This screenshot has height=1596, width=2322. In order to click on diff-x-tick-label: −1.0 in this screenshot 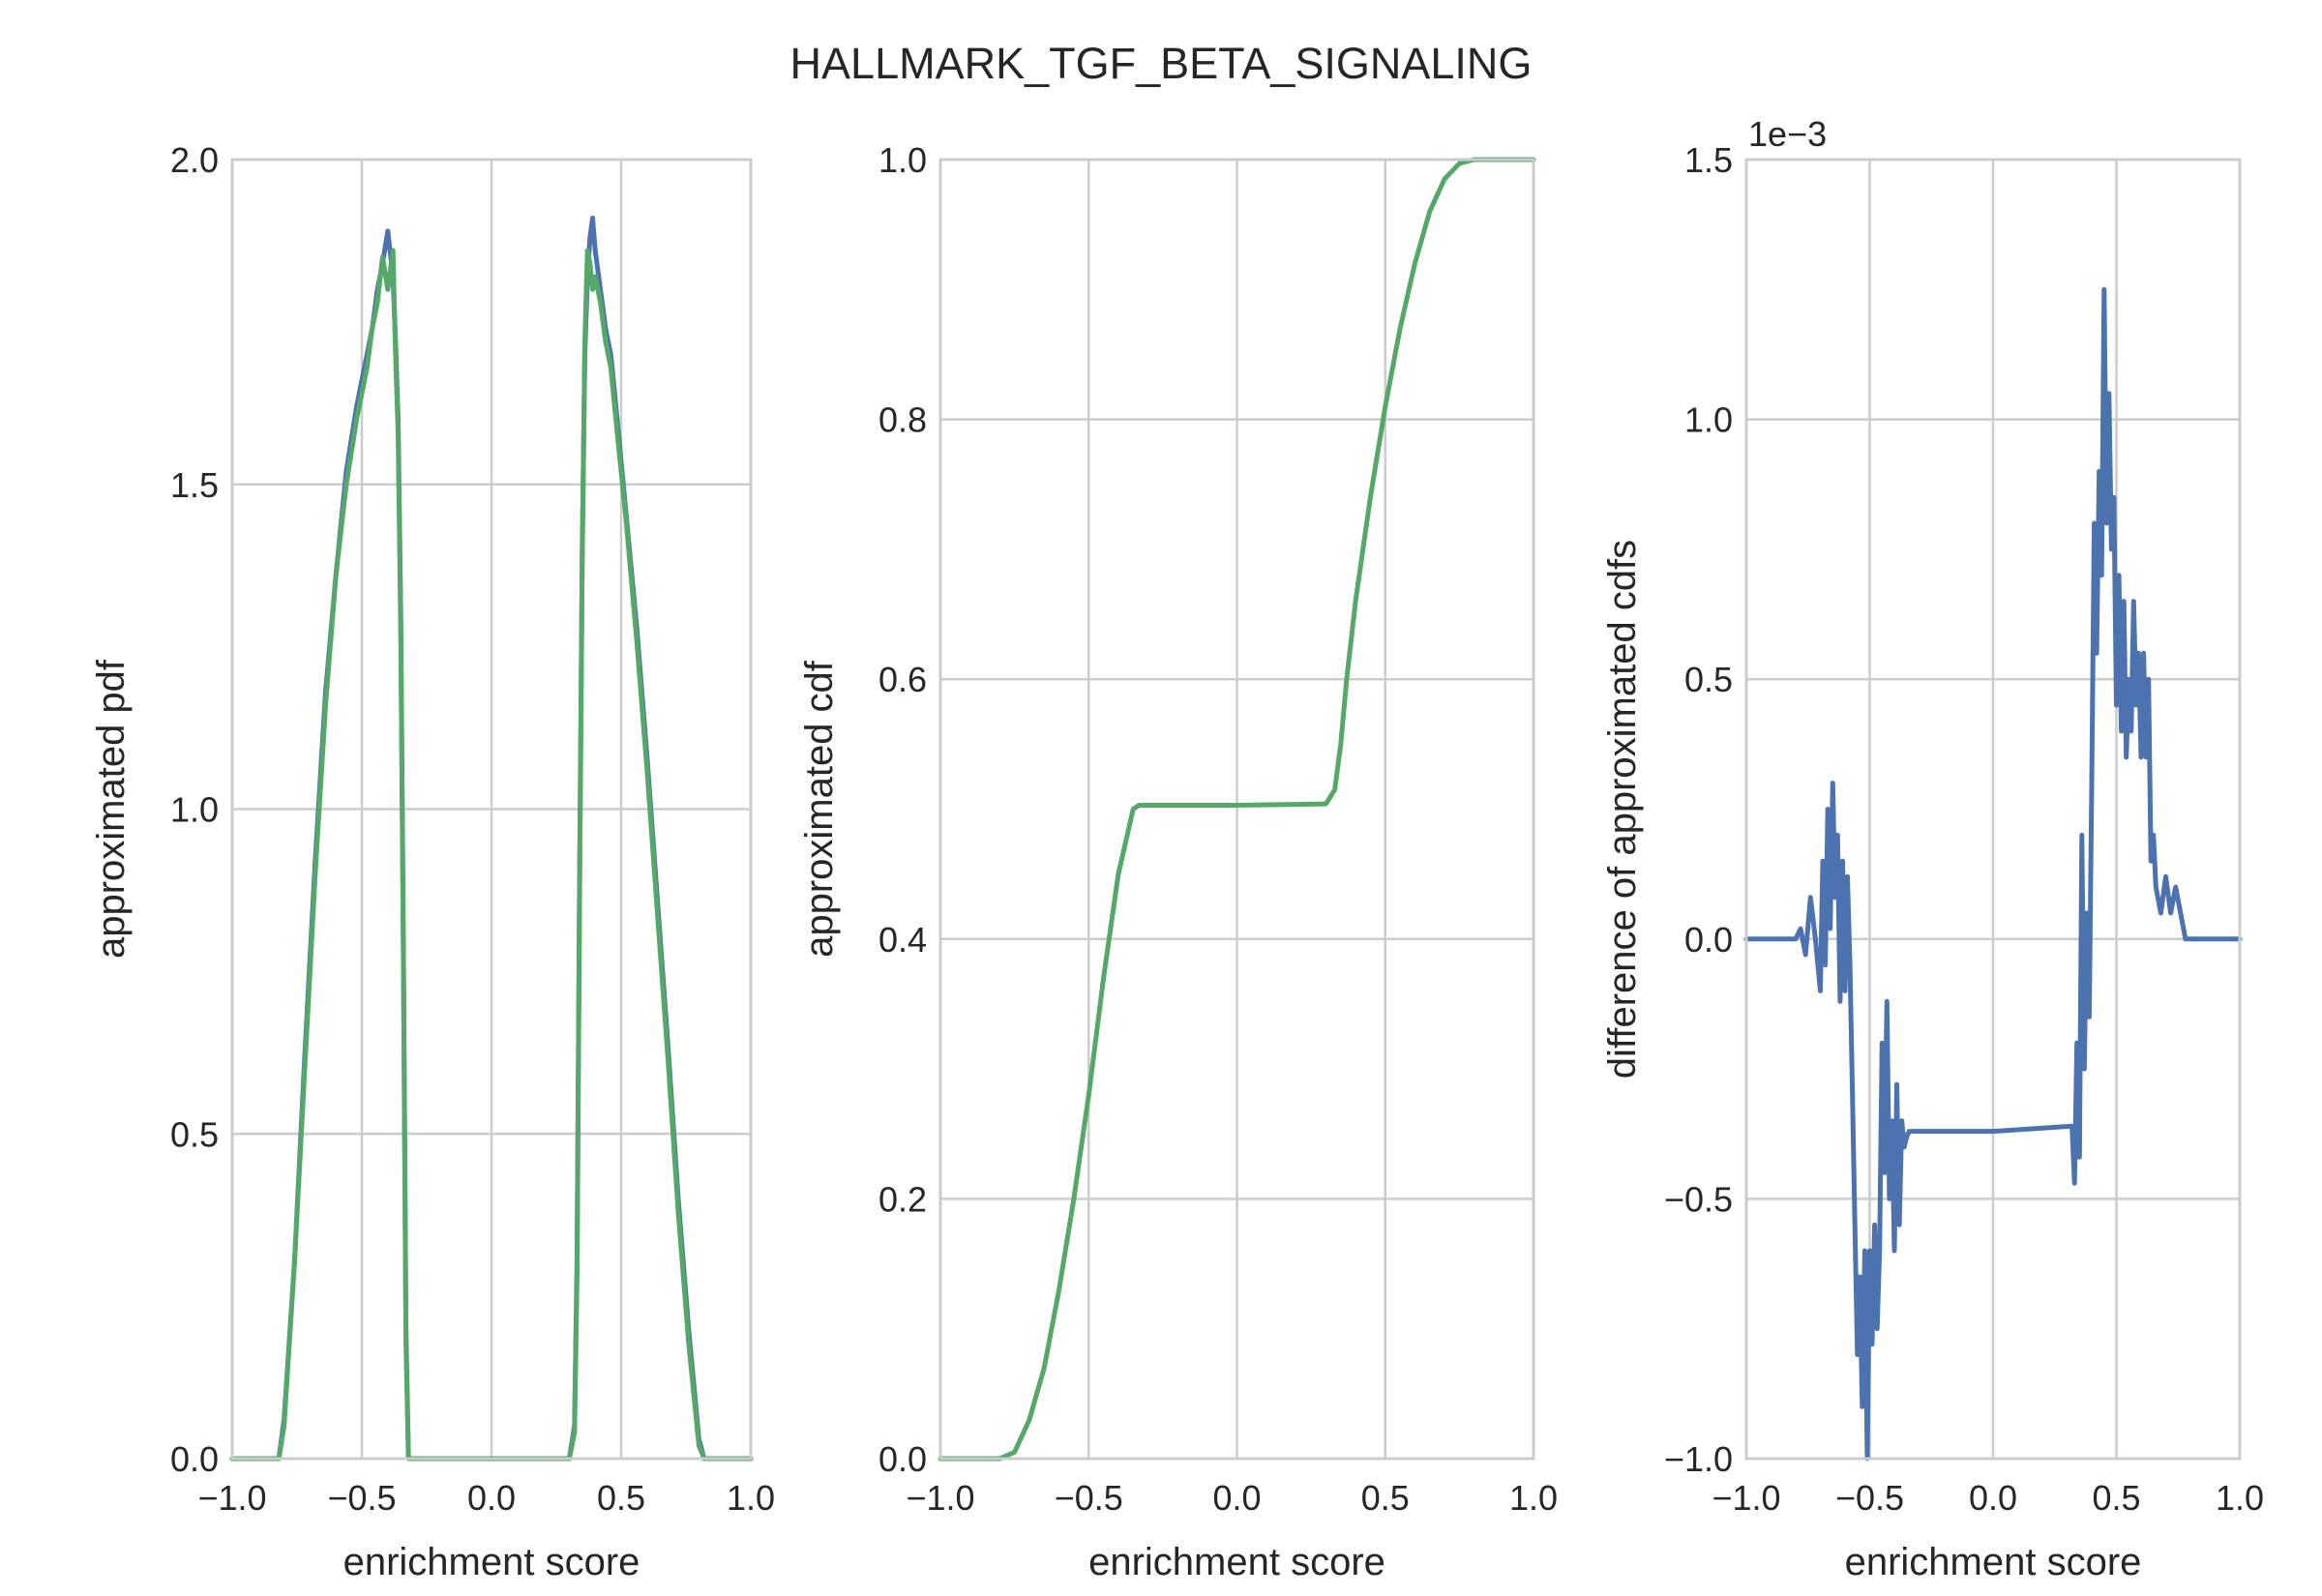, I will do `click(1746, 1498)`.